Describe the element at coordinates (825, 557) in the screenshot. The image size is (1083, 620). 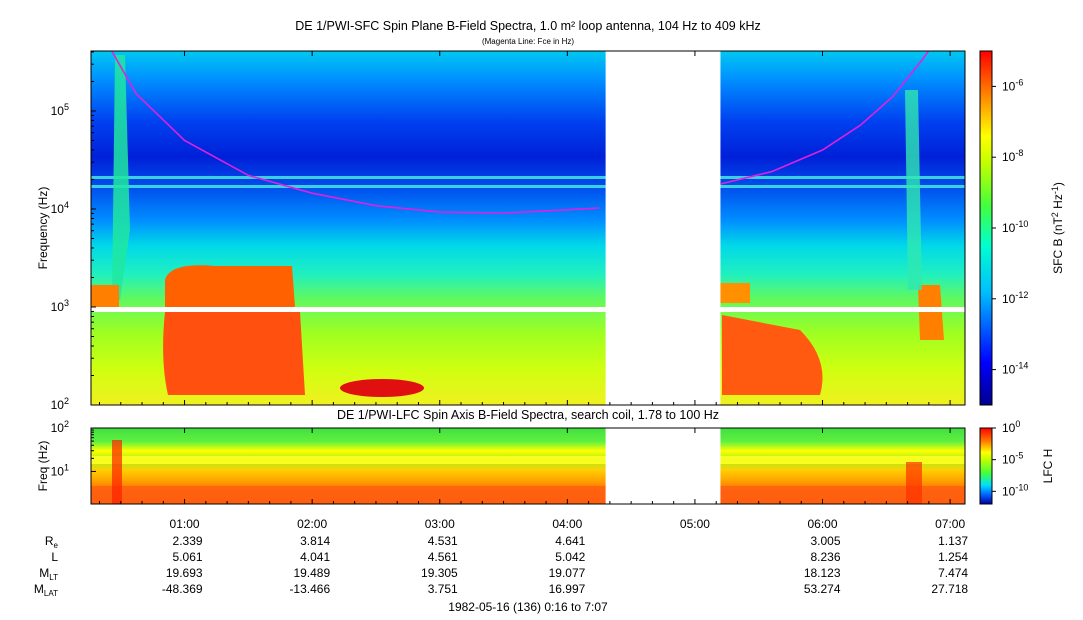
I see `ephemeris-value: 8.236` at that location.